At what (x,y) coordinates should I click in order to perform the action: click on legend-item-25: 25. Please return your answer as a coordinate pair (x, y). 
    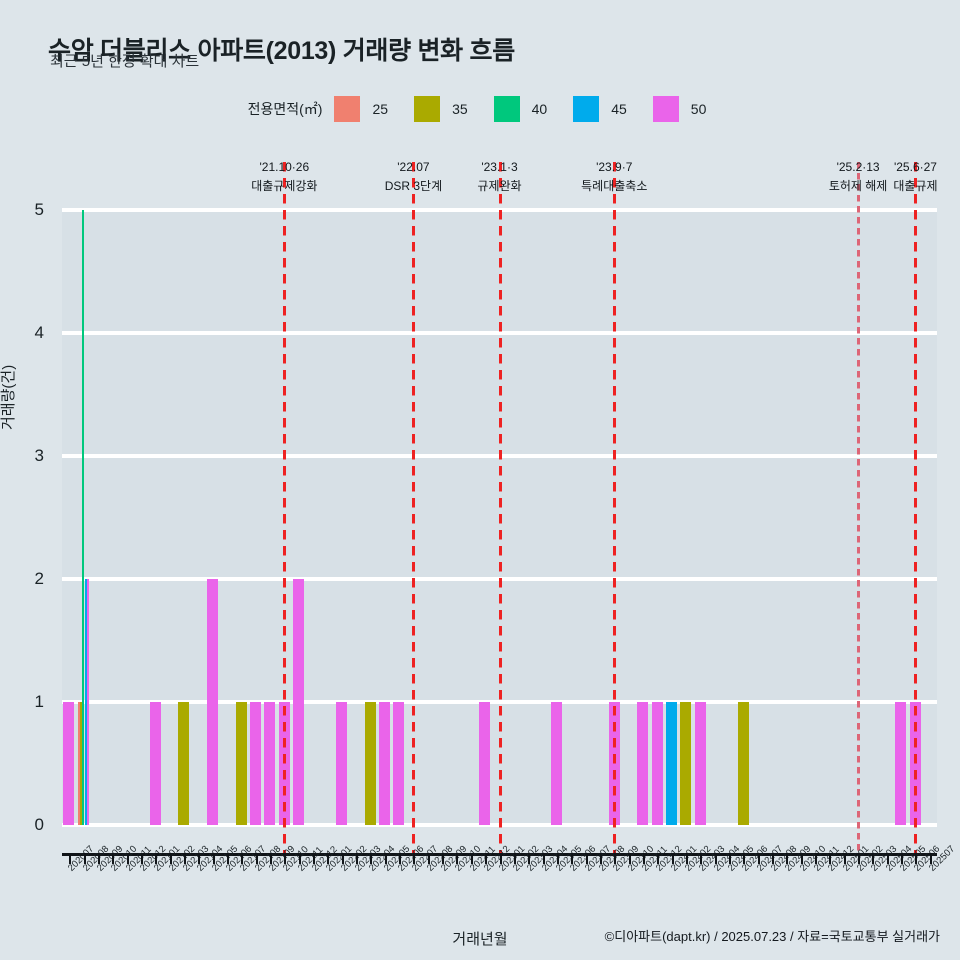
    Looking at the image, I should click on (371, 109).